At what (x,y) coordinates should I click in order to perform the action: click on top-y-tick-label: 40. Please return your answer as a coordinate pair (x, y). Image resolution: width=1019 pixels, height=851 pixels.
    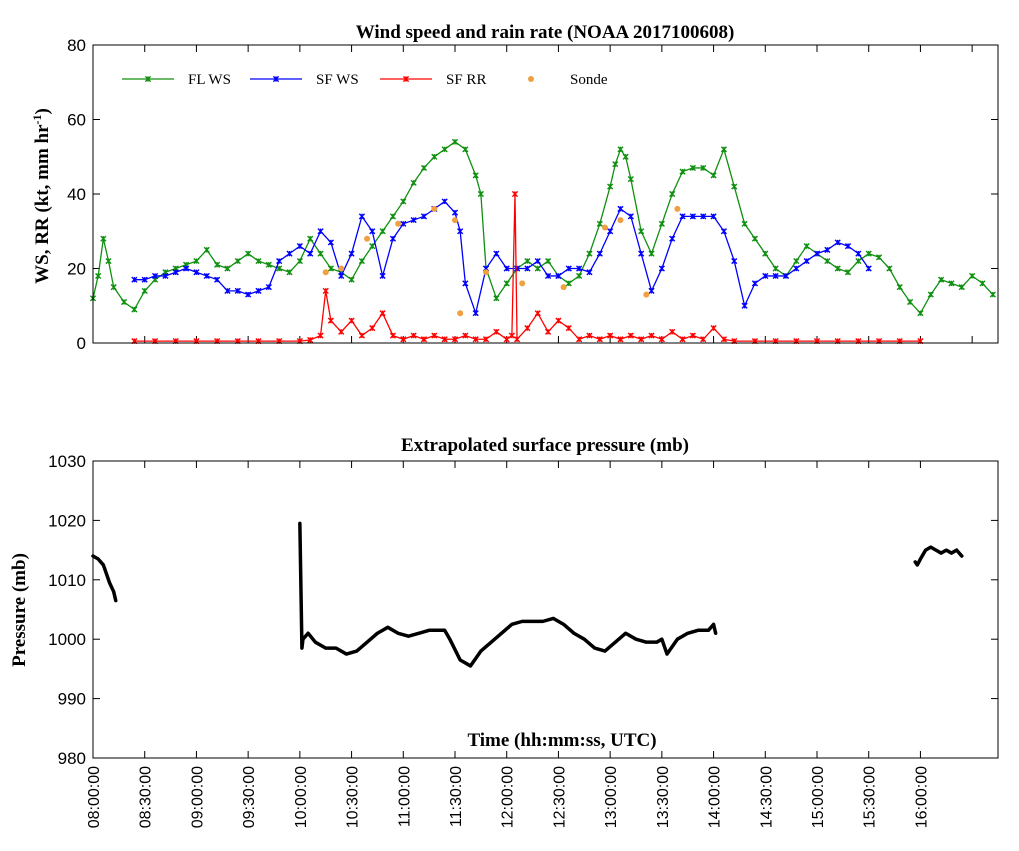
    Looking at the image, I should click on (76, 194).